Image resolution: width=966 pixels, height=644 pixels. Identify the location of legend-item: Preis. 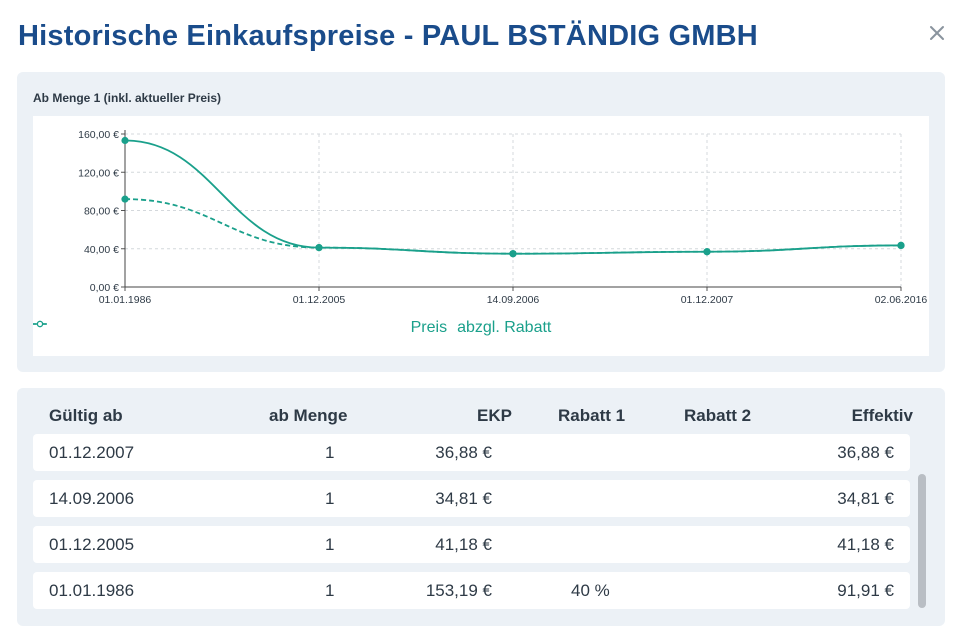
(240, 328).